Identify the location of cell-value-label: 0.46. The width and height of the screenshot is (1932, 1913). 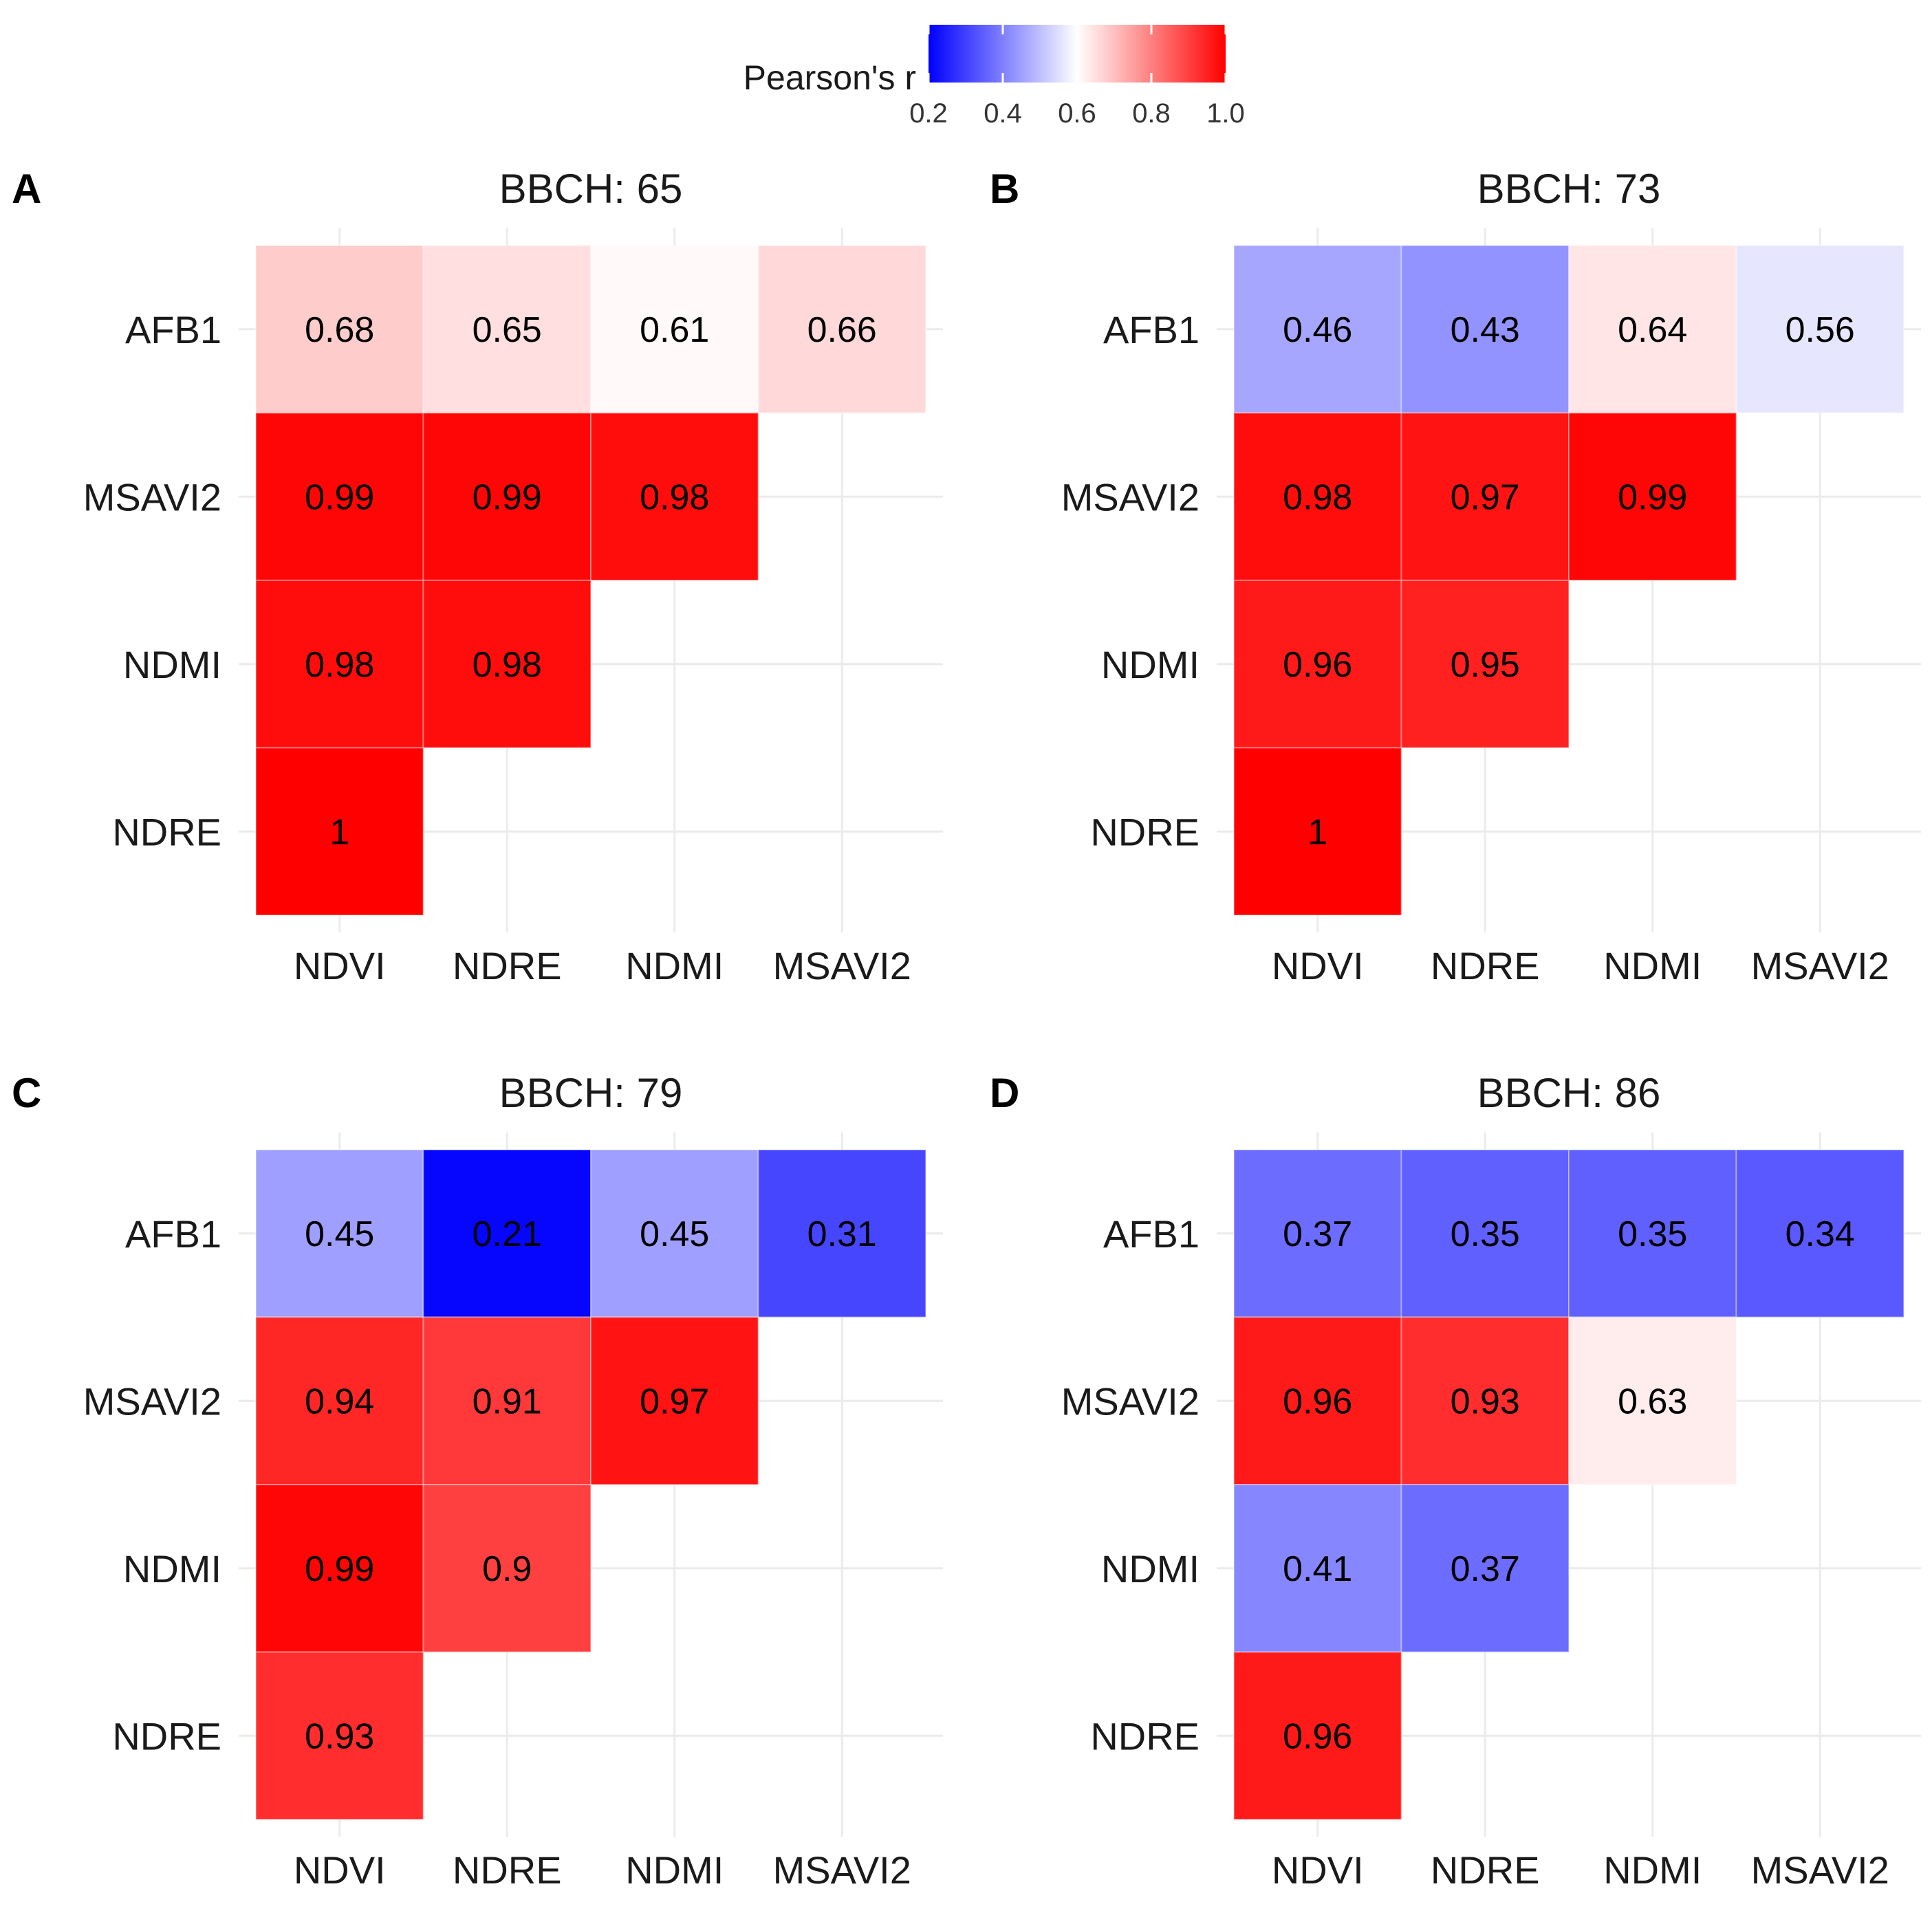
(1317, 330).